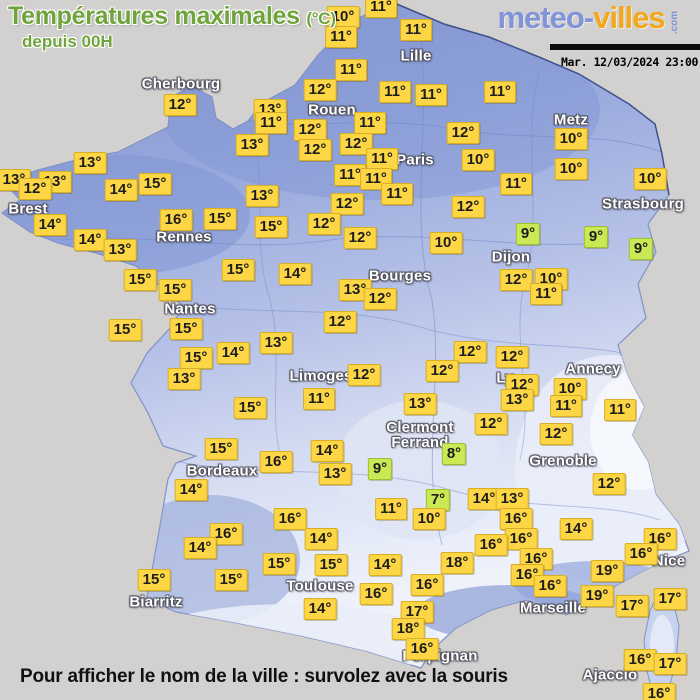 Image resolution: width=700 pixels, height=700 pixels. Describe the element at coordinates (591, 18) in the screenshot. I see `meteo-villes-logo: meteo-villes .com` at that location.